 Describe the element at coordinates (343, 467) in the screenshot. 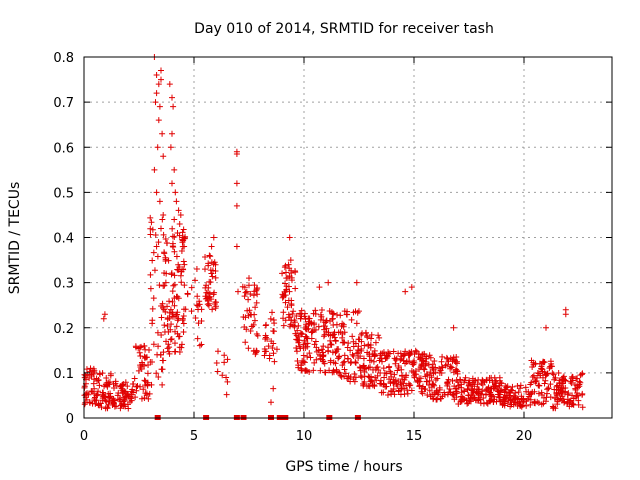

I see `x-axis-label: GPS time / hours` at that location.